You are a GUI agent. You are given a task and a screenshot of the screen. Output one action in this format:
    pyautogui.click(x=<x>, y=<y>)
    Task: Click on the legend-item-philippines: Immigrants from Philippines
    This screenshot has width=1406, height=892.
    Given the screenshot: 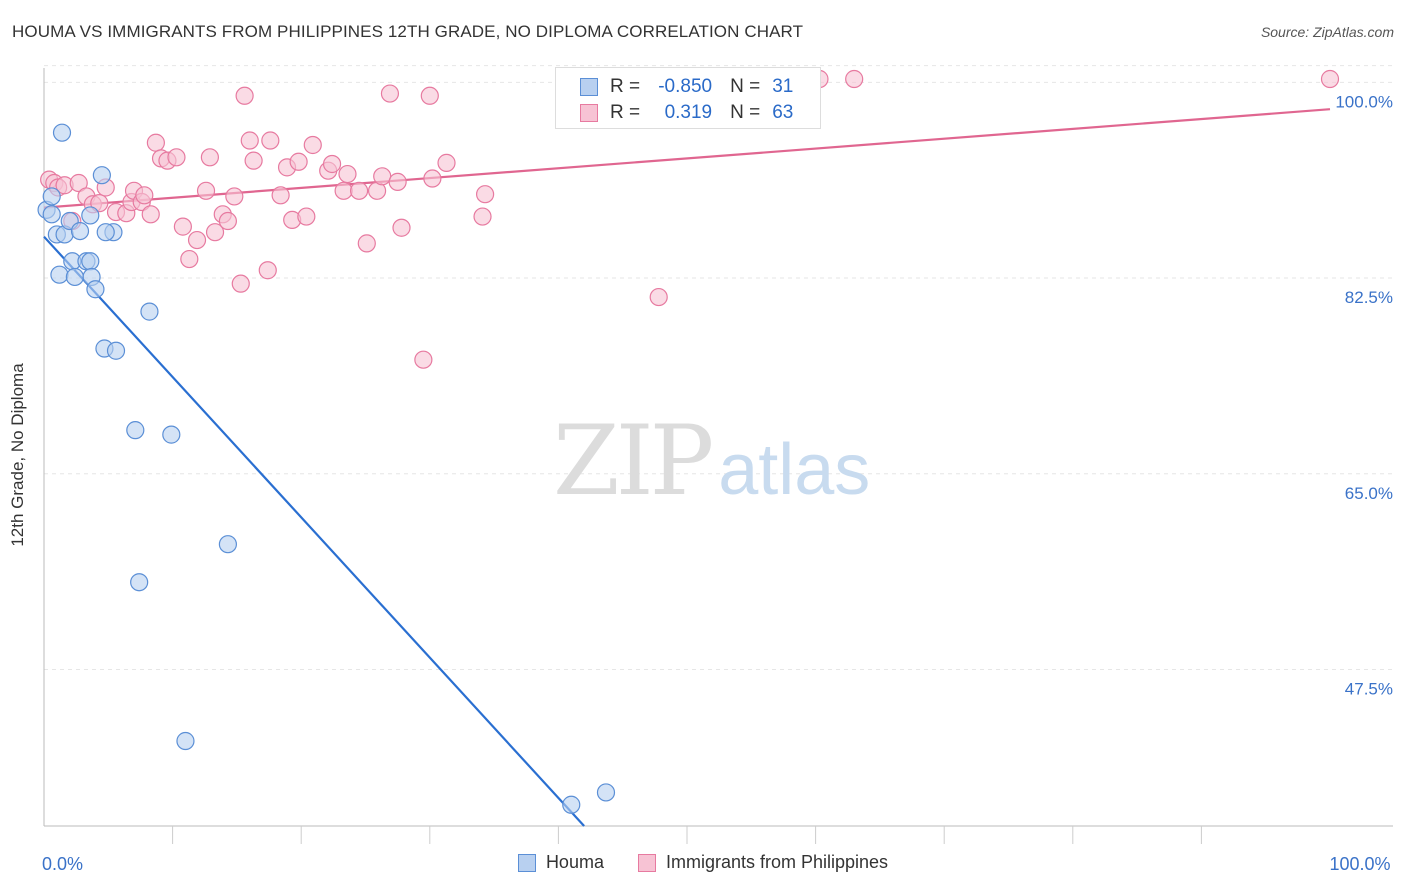 What is the action you would take?
    pyautogui.click(x=763, y=862)
    